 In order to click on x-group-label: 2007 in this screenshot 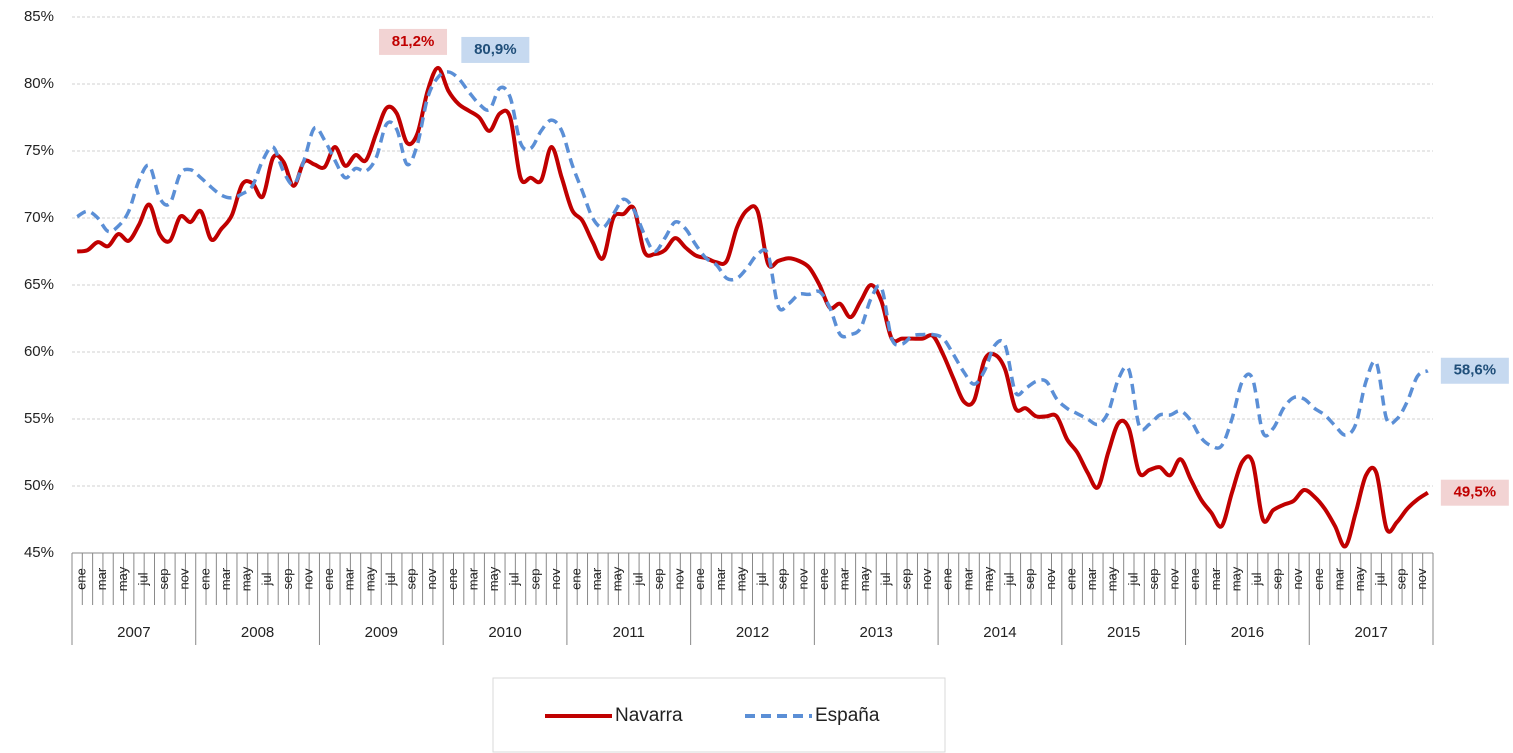, I will do `click(133, 632)`.